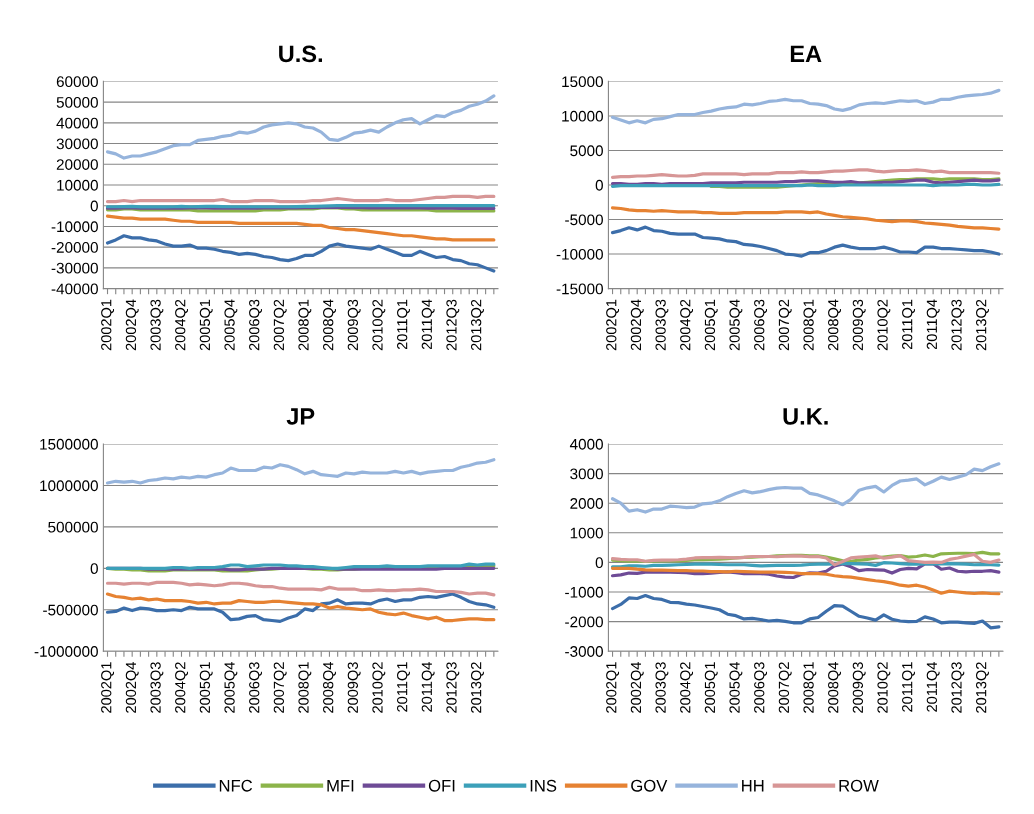 The image size is (1034, 814). Describe the element at coordinates (586, 444) in the screenshot. I see `y-tick-label: 4000` at that location.